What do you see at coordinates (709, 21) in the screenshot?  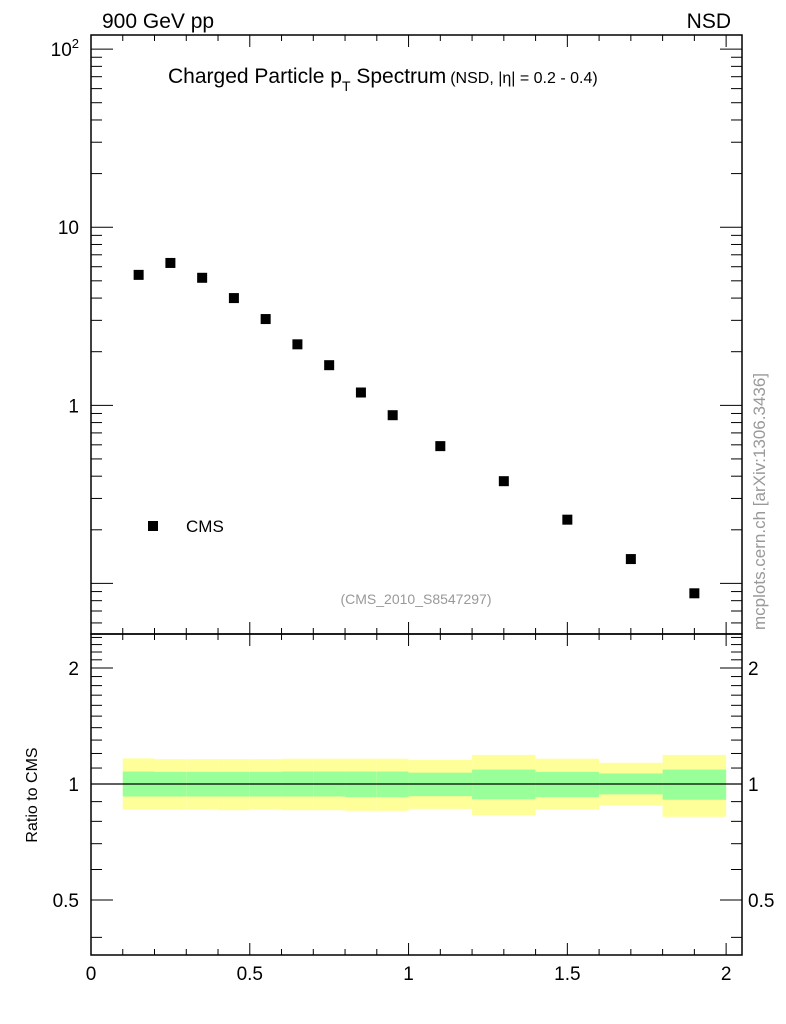 I see `header-right: NSD` at bounding box center [709, 21].